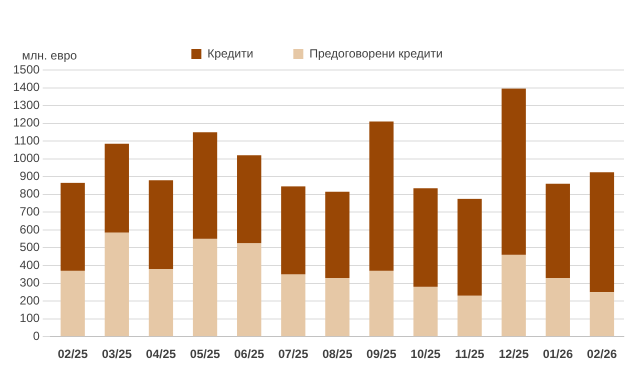  Describe the element at coordinates (30, 283) in the screenshot. I see `y-tick-label: 300` at that location.